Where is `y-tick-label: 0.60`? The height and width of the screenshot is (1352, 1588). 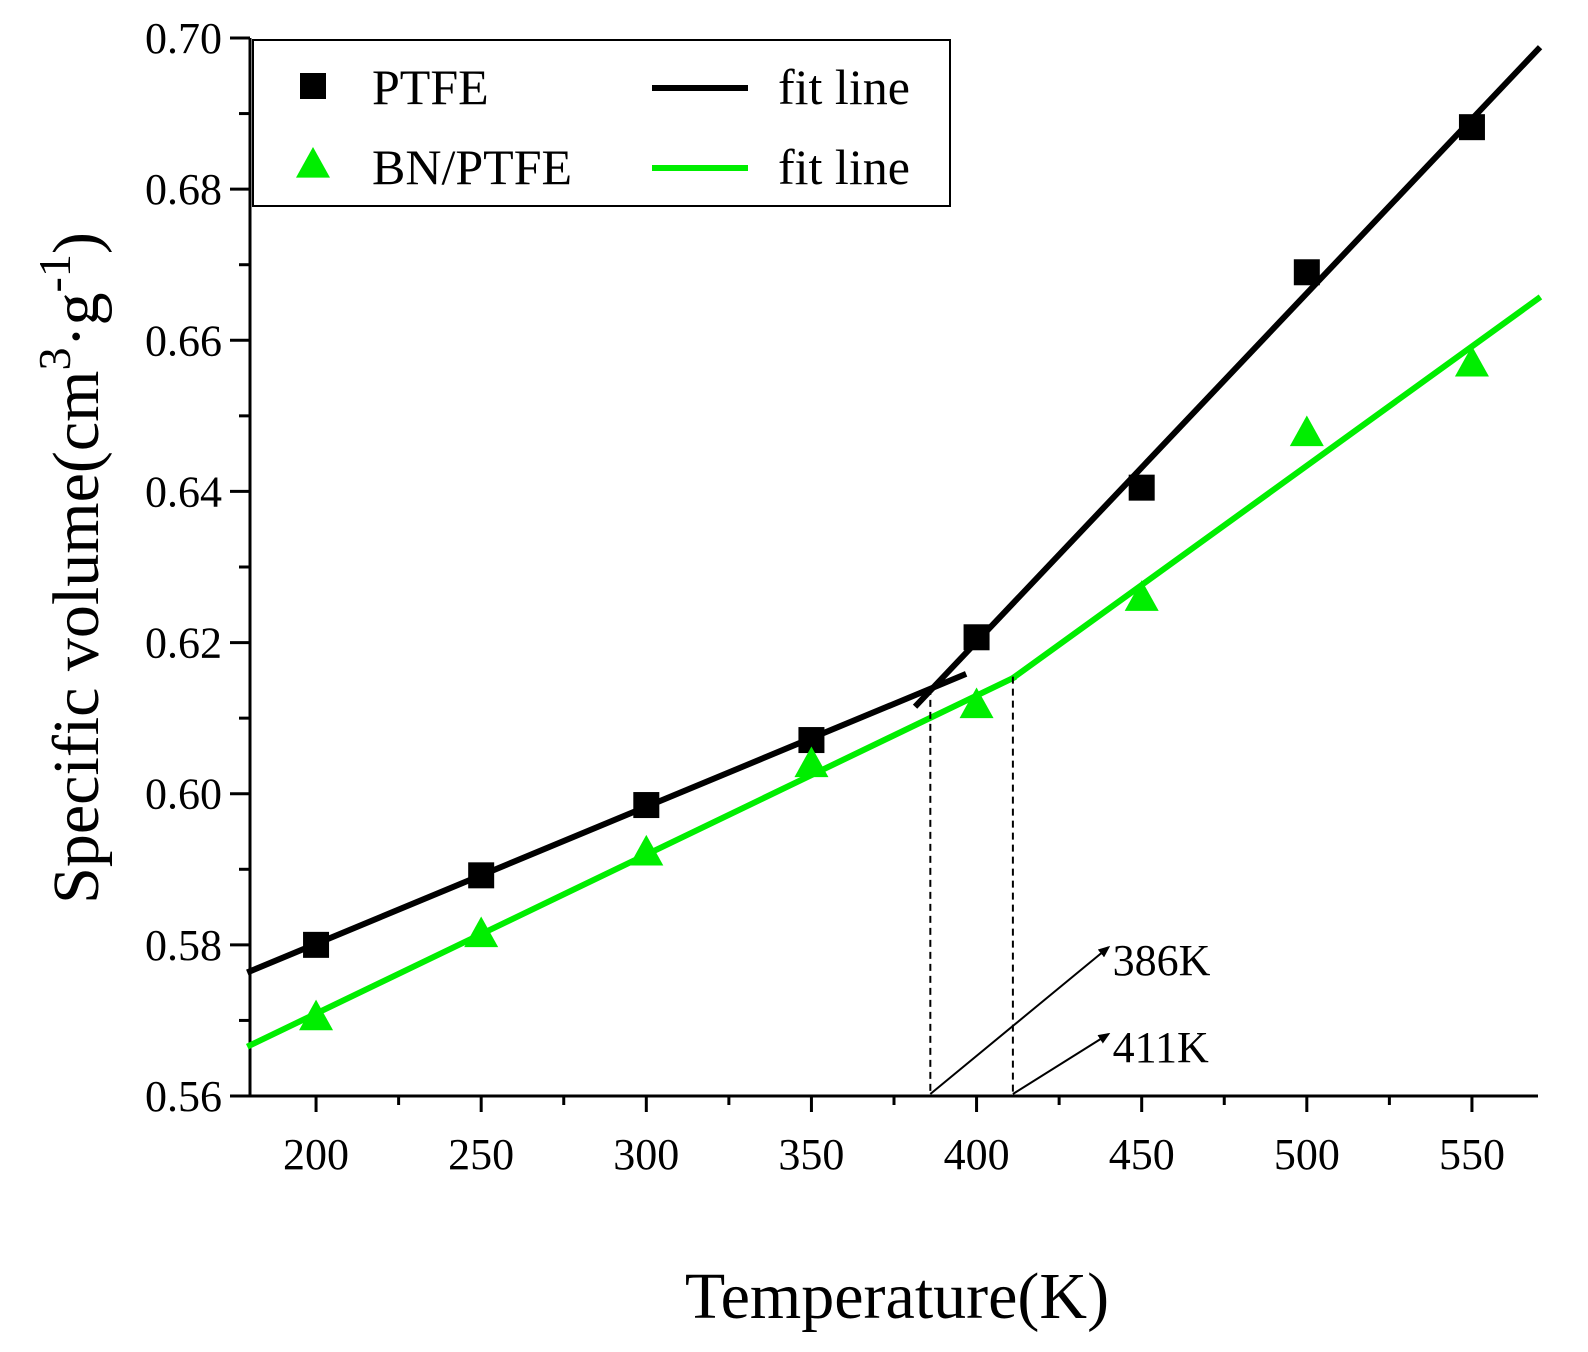
y-tick-label: 0.60 is located at coordinates (183, 794).